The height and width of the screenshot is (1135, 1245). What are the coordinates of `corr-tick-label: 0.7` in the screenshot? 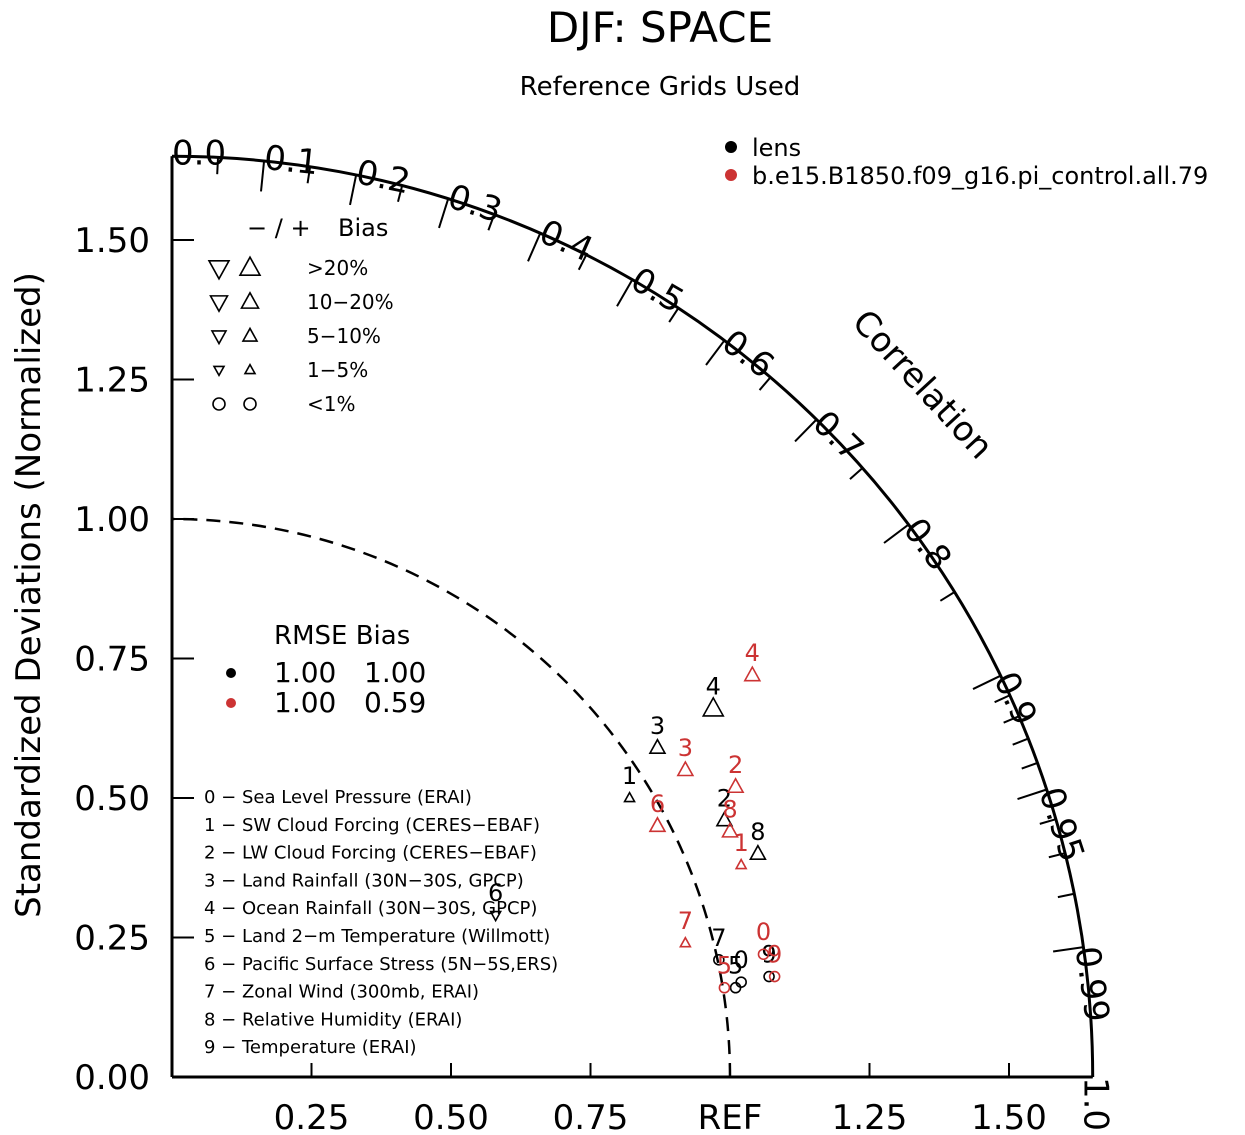 It's located at (838, 436).